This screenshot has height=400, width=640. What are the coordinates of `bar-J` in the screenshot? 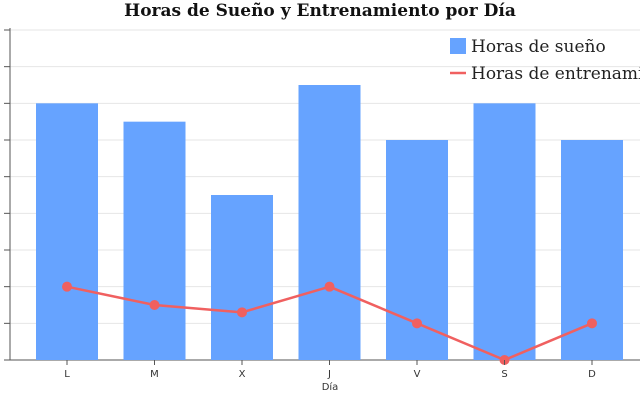 It's located at (329, 222).